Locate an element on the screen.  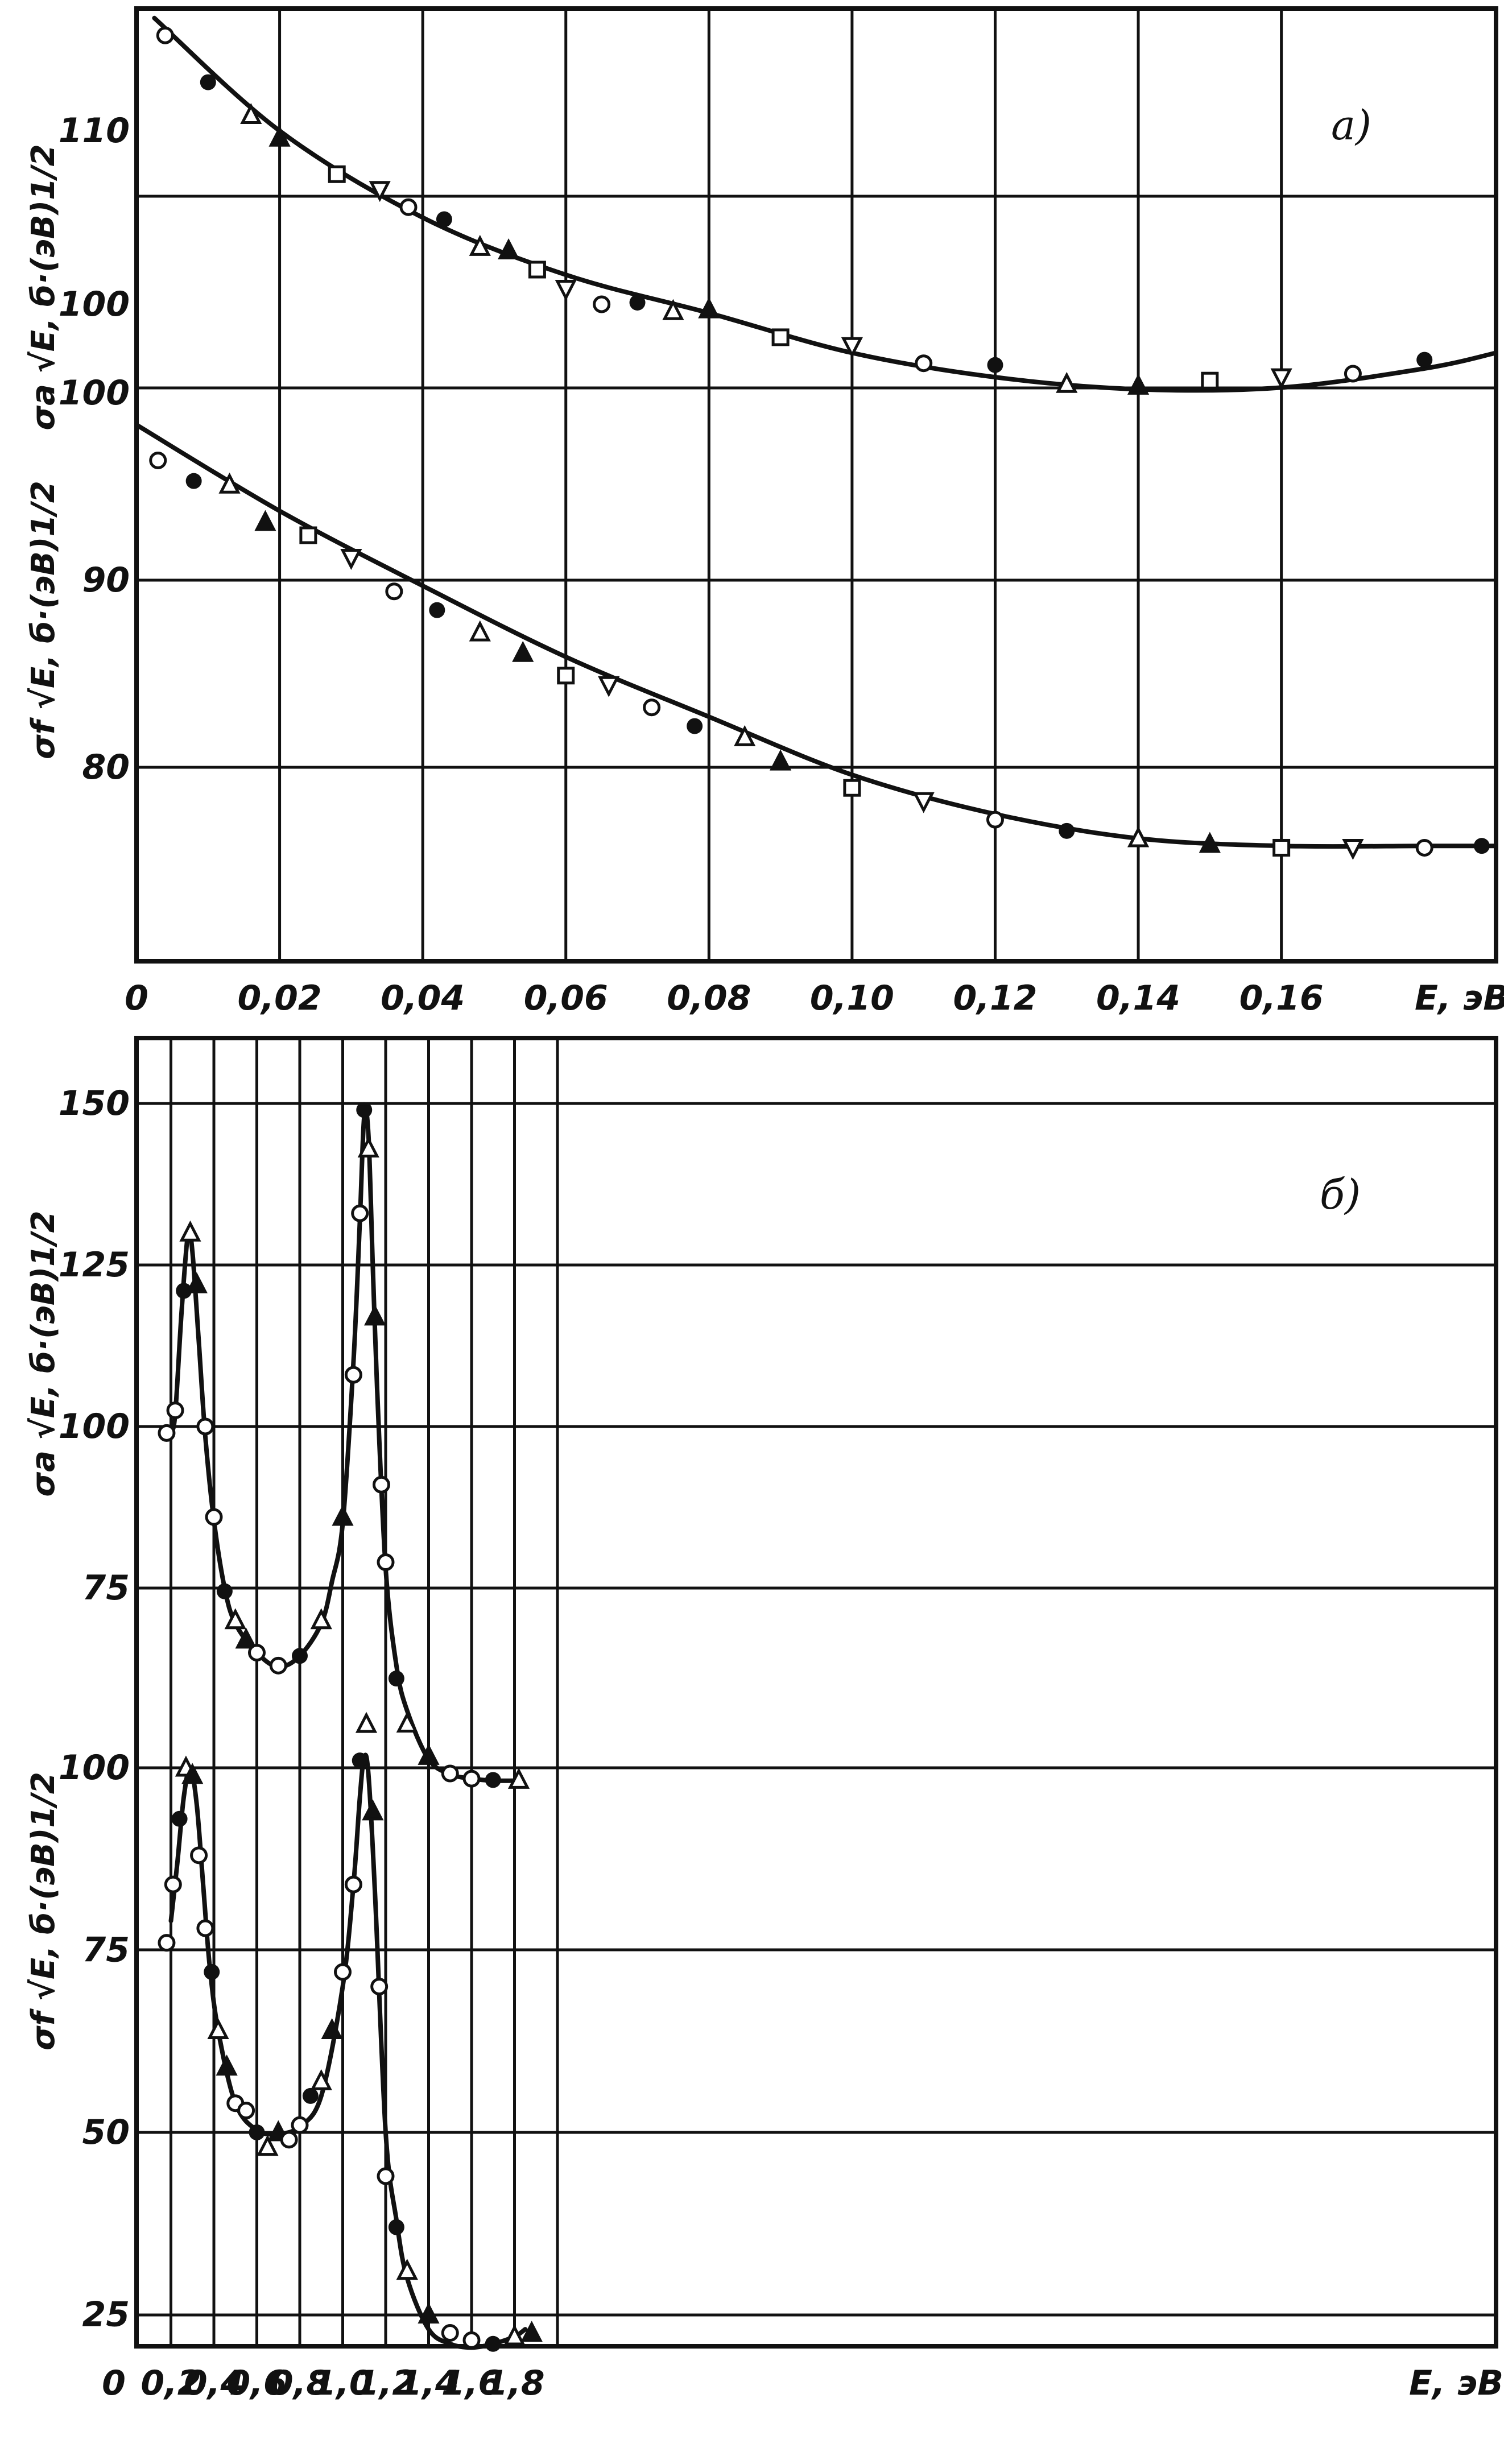
panel-b-x-axis-unit: E, эВ is located at coordinates (1456, 2383).